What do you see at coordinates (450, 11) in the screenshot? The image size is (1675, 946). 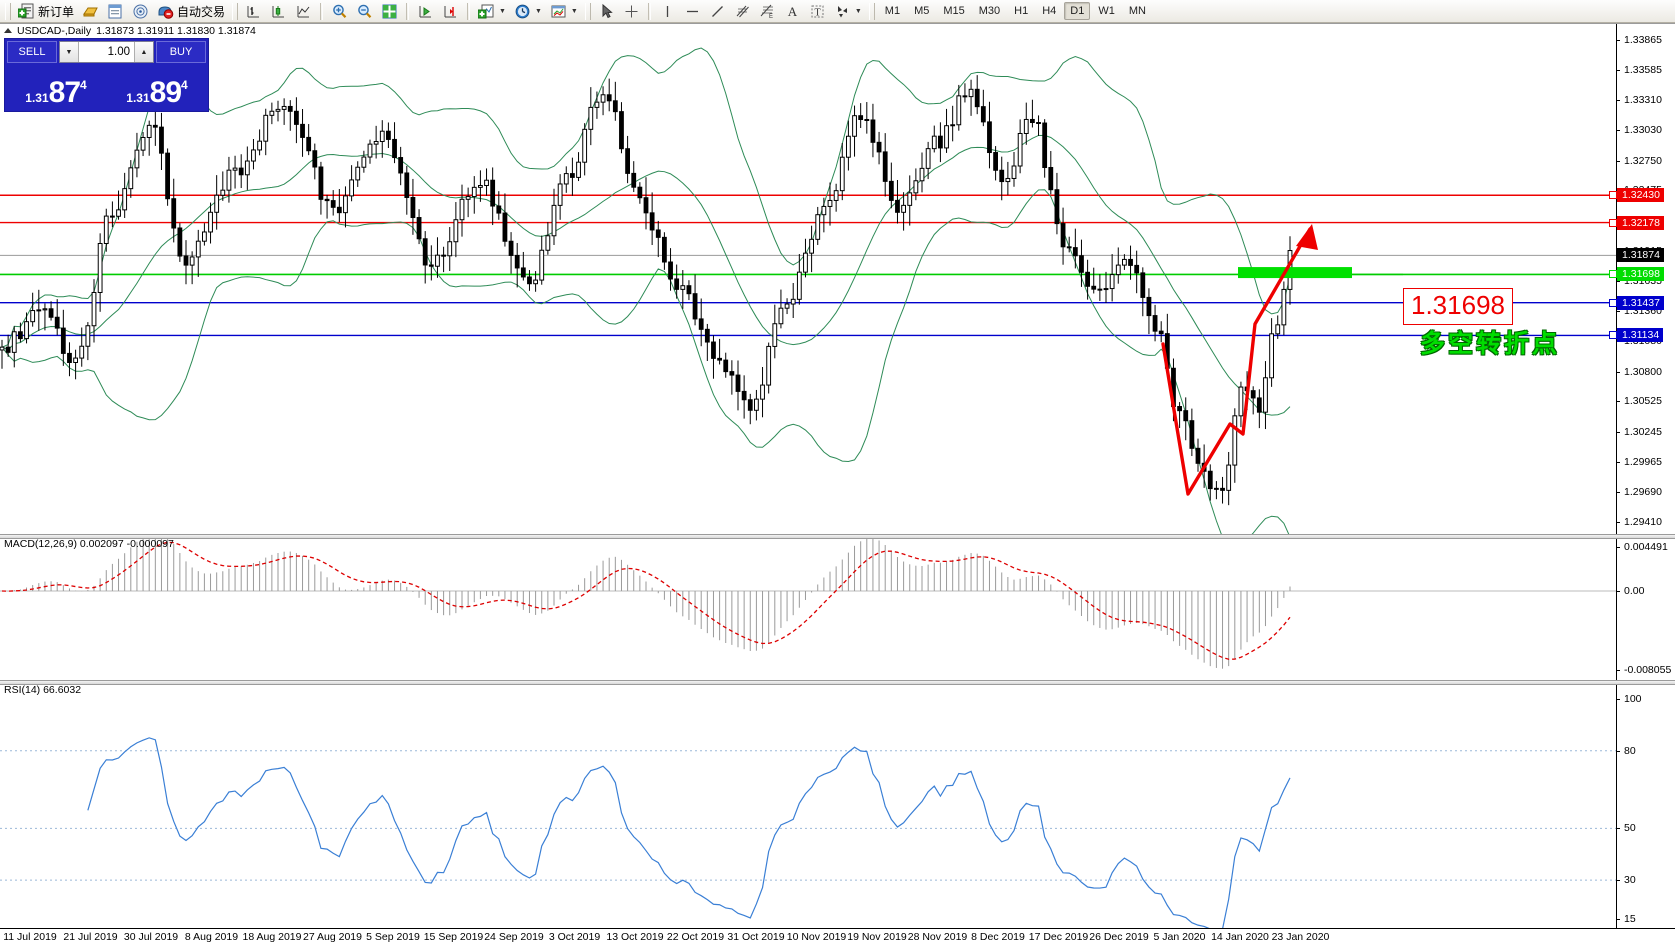 I see `chart-shift-button` at bounding box center [450, 11].